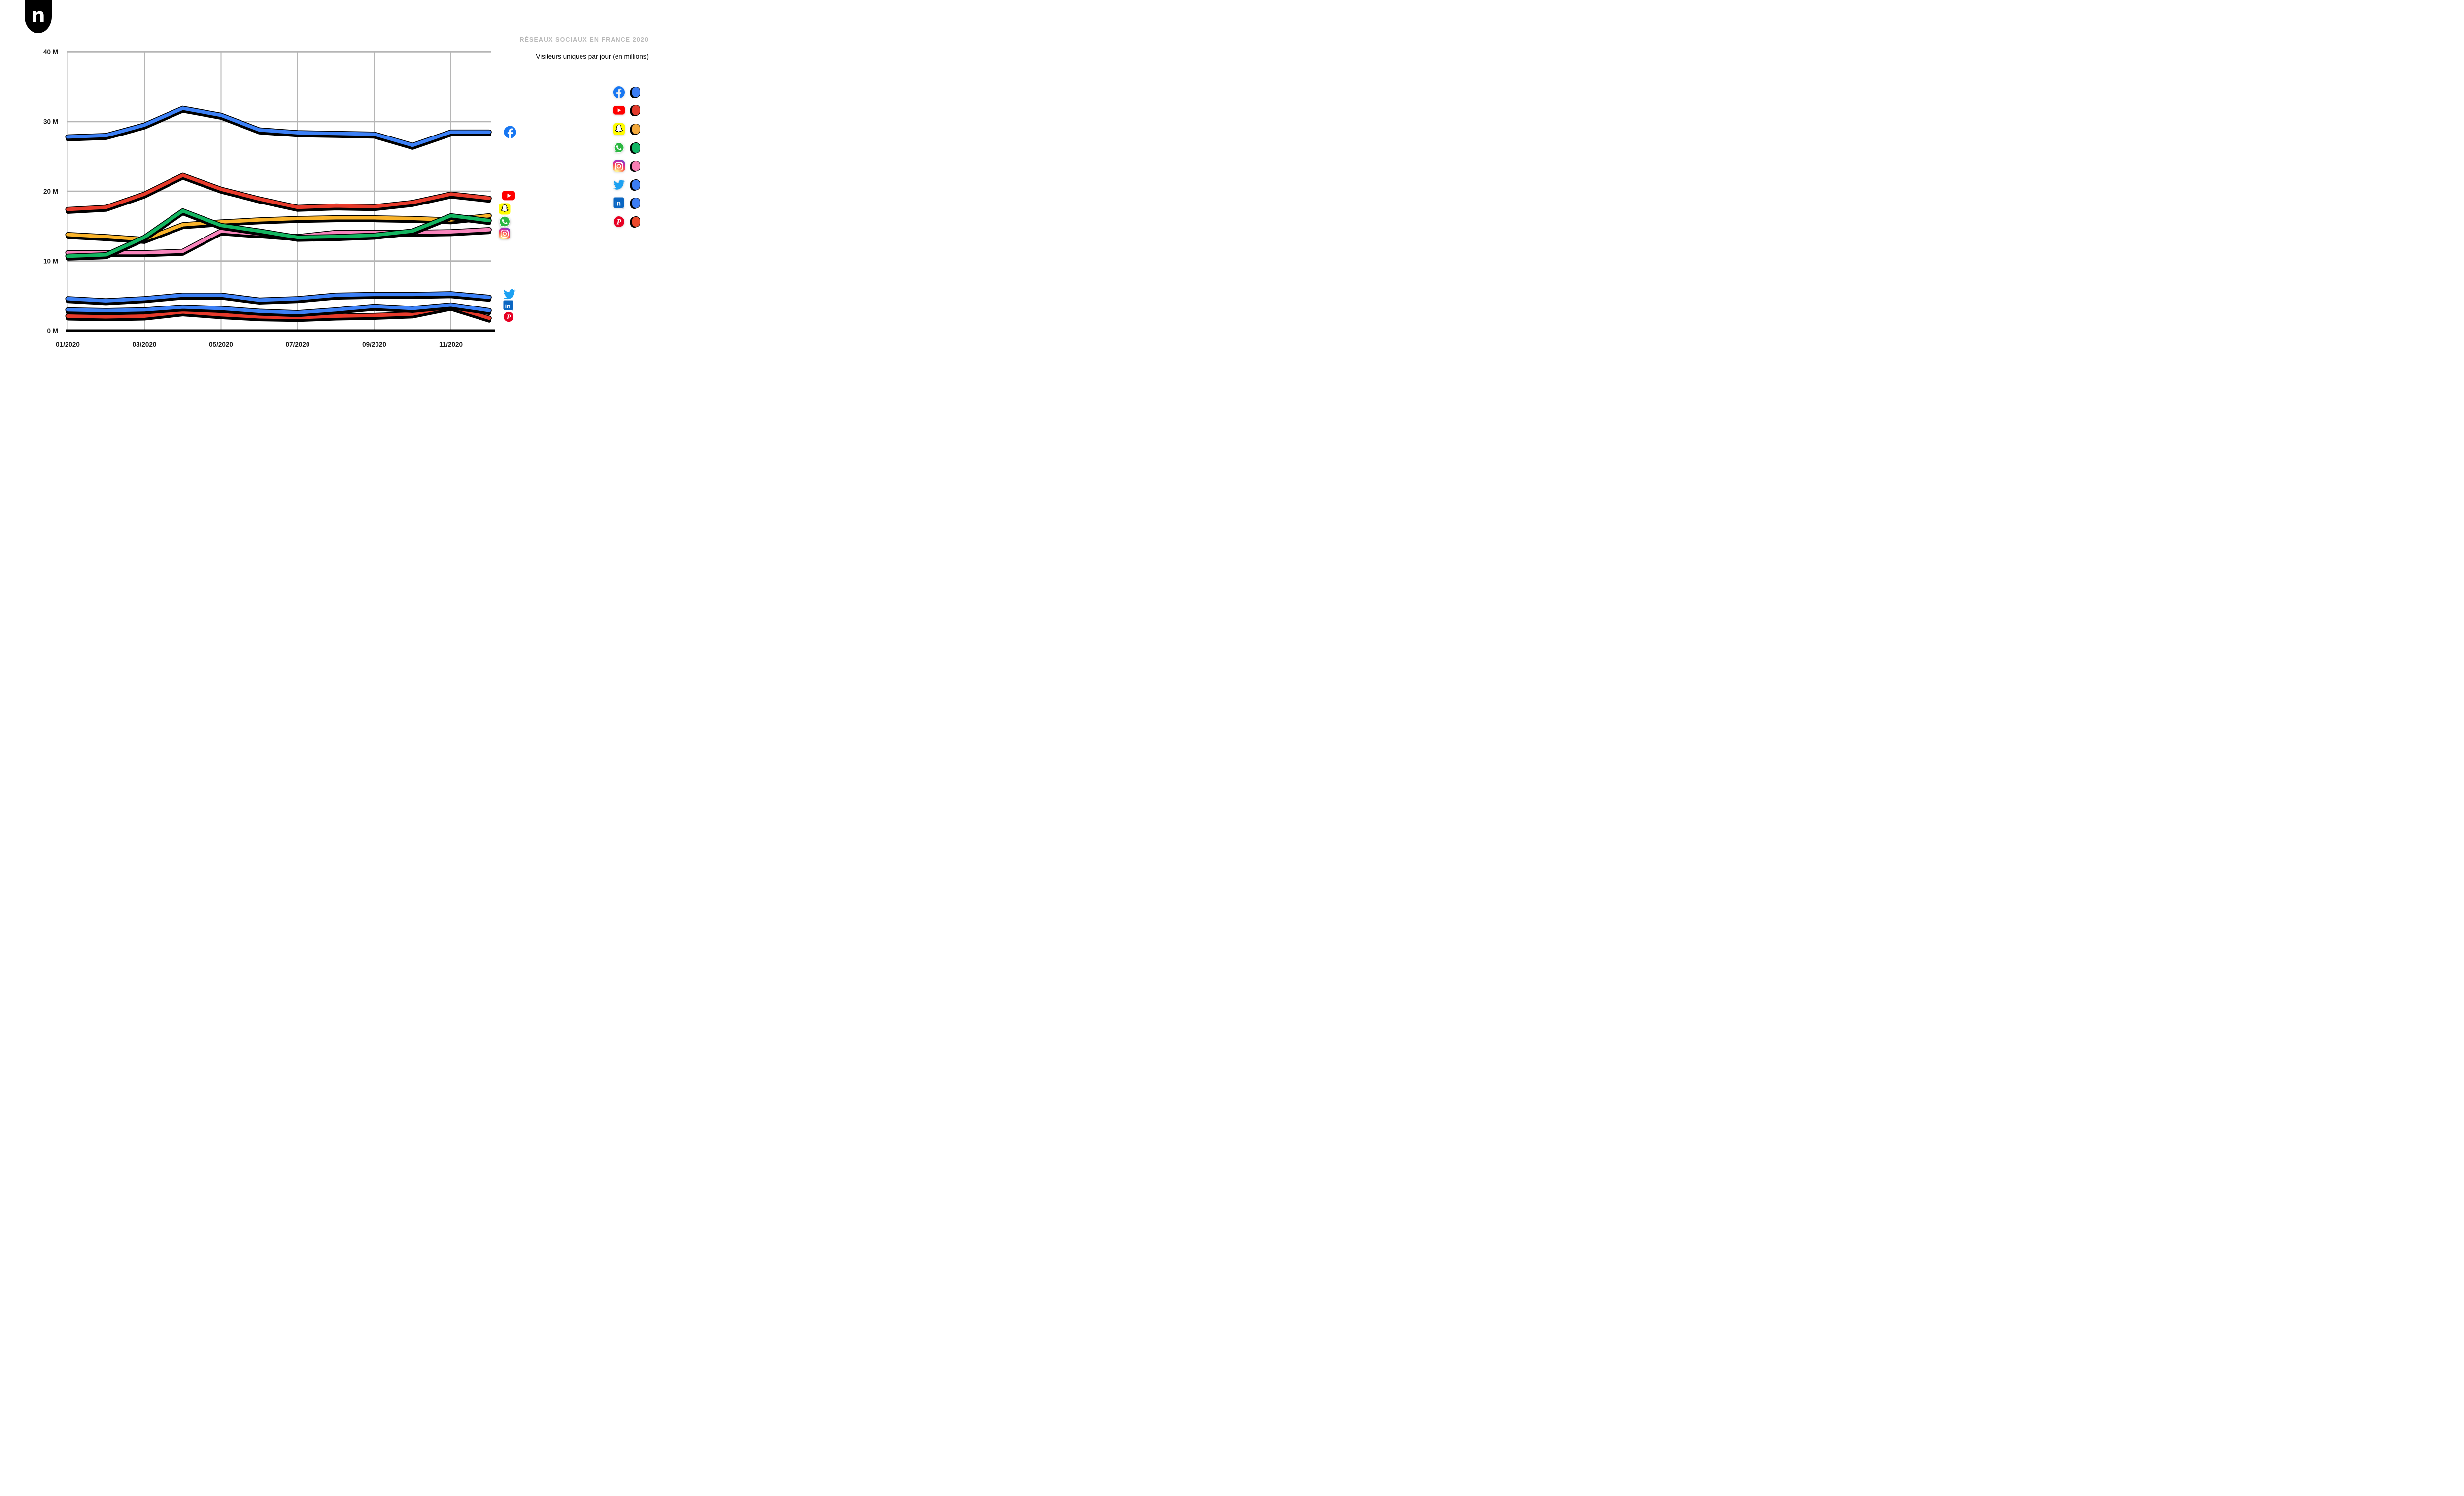  What do you see at coordinates (626, 147) in the screenshot?
I see `legend-item-whatsapp` at bounding box center [626, 147].